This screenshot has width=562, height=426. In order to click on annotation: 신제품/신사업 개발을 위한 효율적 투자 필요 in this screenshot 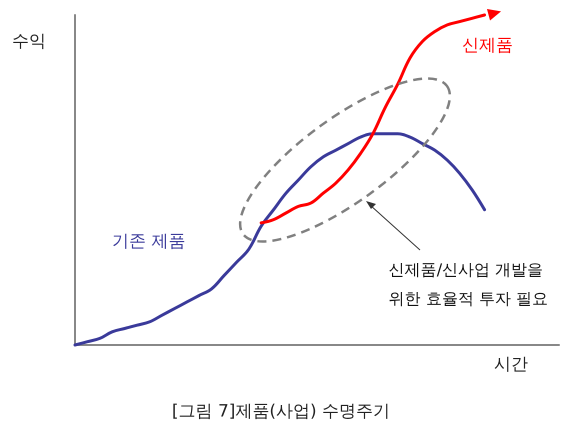, I will do `click(468, 284)`.